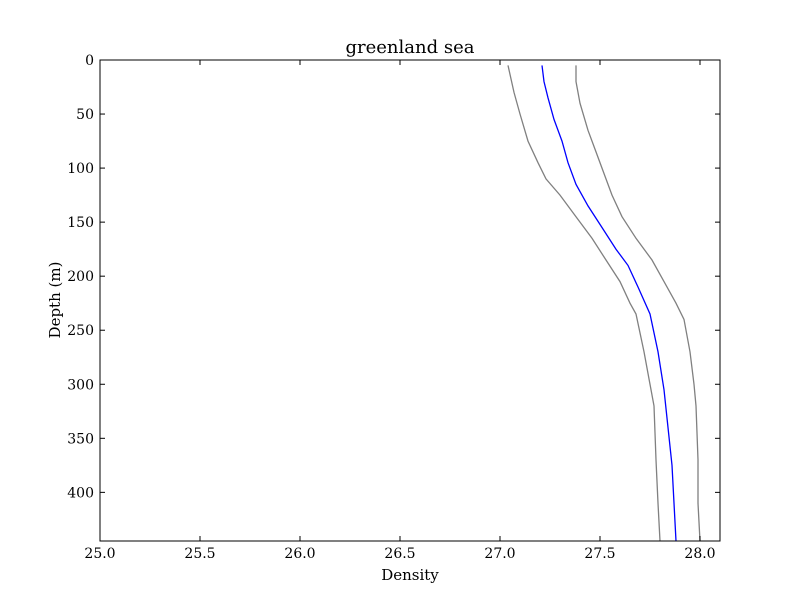 This screenshot has width=800, height=600. What do you see at coordinates (80, 385) in the screenshot?
I see `y-tick-label: 300` at bounding box center [80, 385].